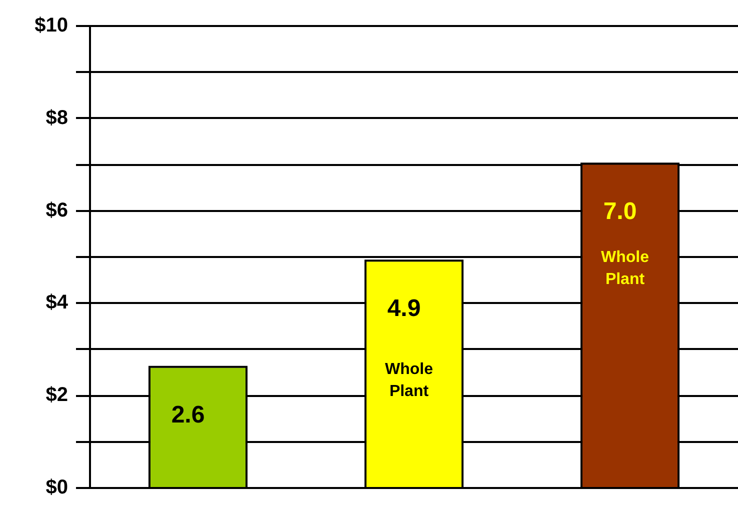 This screenshot has height=514, width=738. Describe the element at coordinates (51, 25) in the screenshot. I see `y-tick-label: $10` at that location.